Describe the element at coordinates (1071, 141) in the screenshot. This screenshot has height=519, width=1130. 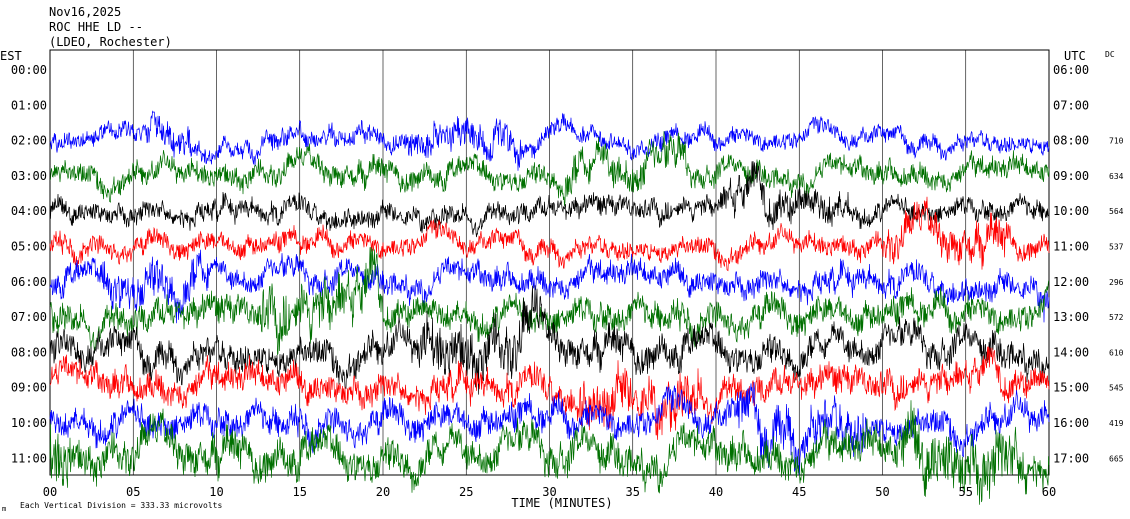
I see `utc-label-2: 08:00` at that location.